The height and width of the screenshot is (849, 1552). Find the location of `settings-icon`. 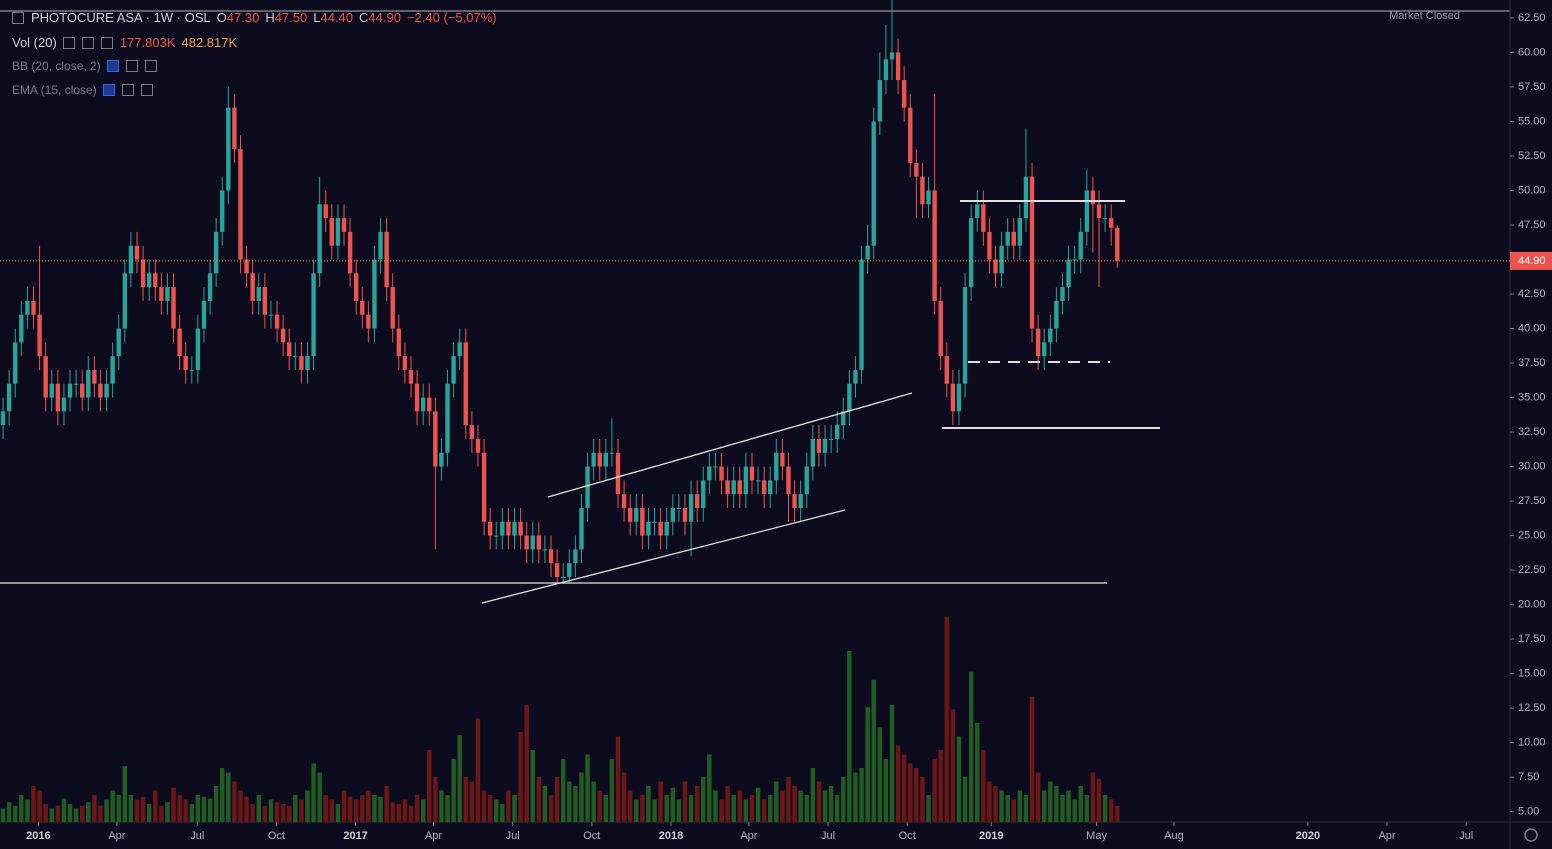

settings-icon is located at coordinates (1531, 835).